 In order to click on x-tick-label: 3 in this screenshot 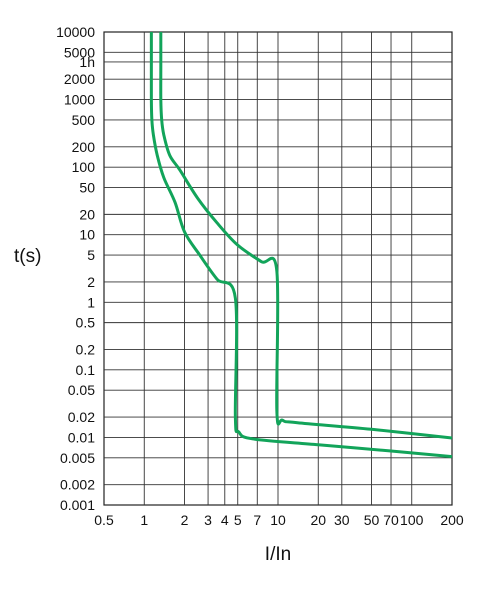, I will do `click(208, 520)`.